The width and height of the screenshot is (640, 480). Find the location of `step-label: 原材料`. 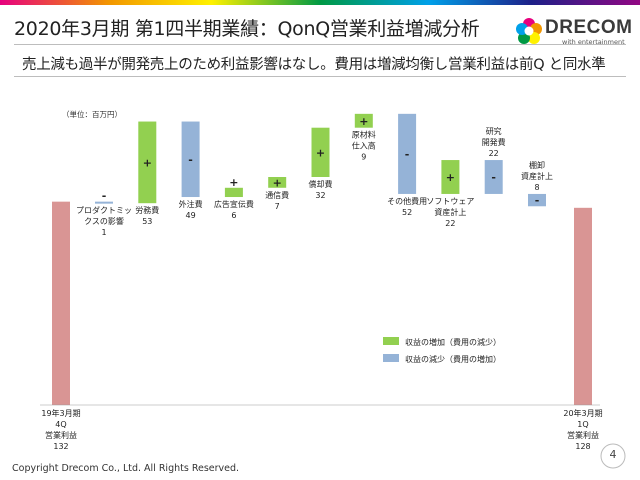

step-label: 原材料 is located at coordinates (364, 135).